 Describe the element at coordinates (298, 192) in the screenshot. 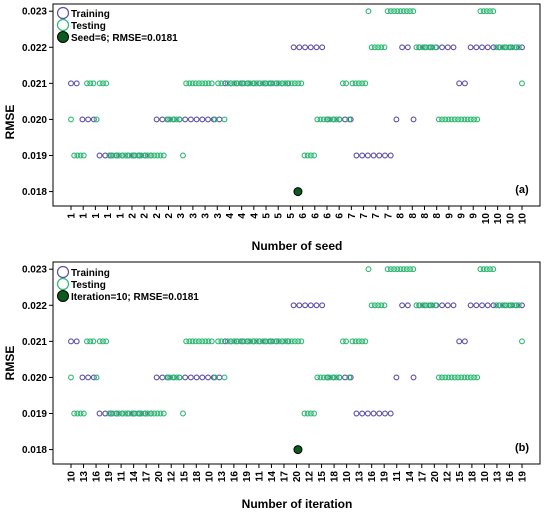

I see `best-point` at that location.